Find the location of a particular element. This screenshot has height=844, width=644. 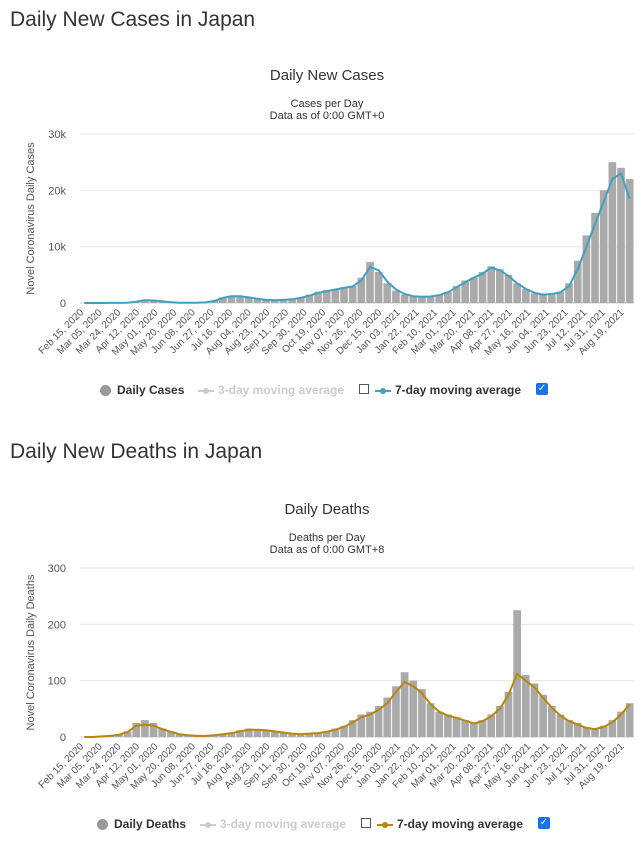

chart-title: Daily Deaths is located at coordinates (326, 509).